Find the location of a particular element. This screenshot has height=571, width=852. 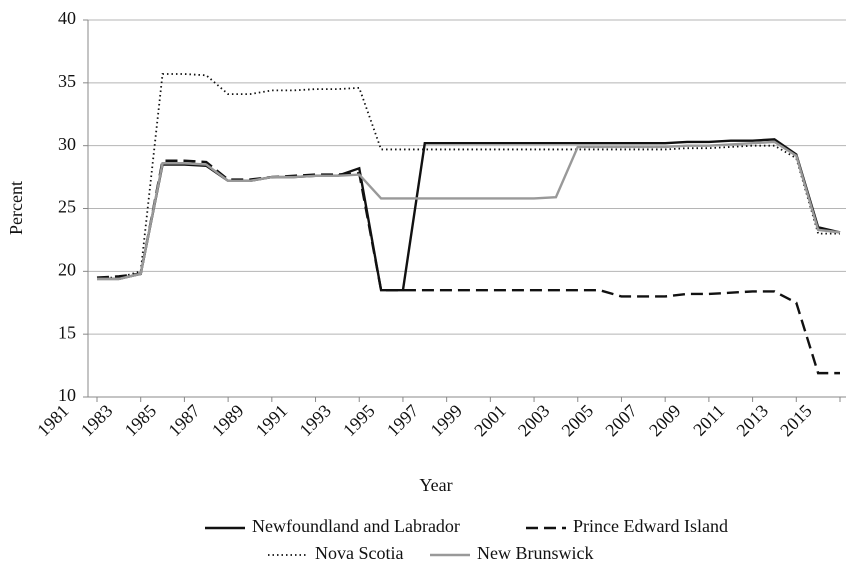

x-tick-label: 1987 is located at coordinates (184, 421).